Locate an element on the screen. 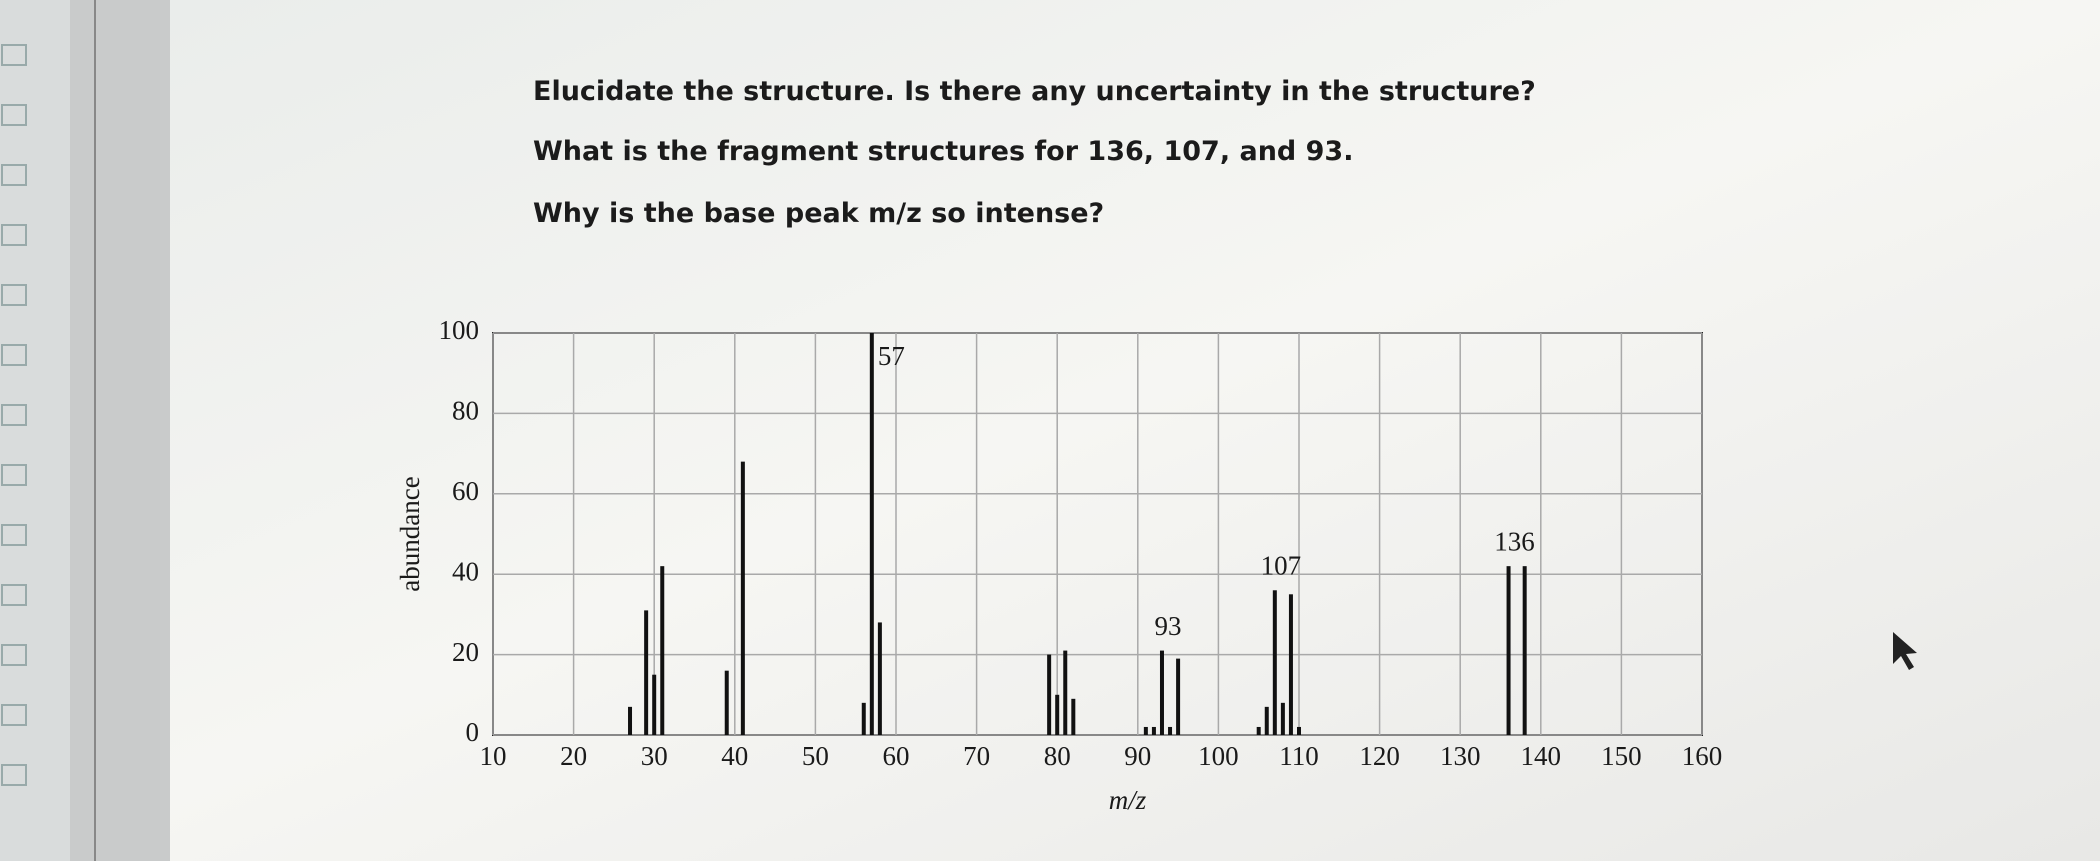  x-tick-label: 80 is located at coordinates (1057, 756).